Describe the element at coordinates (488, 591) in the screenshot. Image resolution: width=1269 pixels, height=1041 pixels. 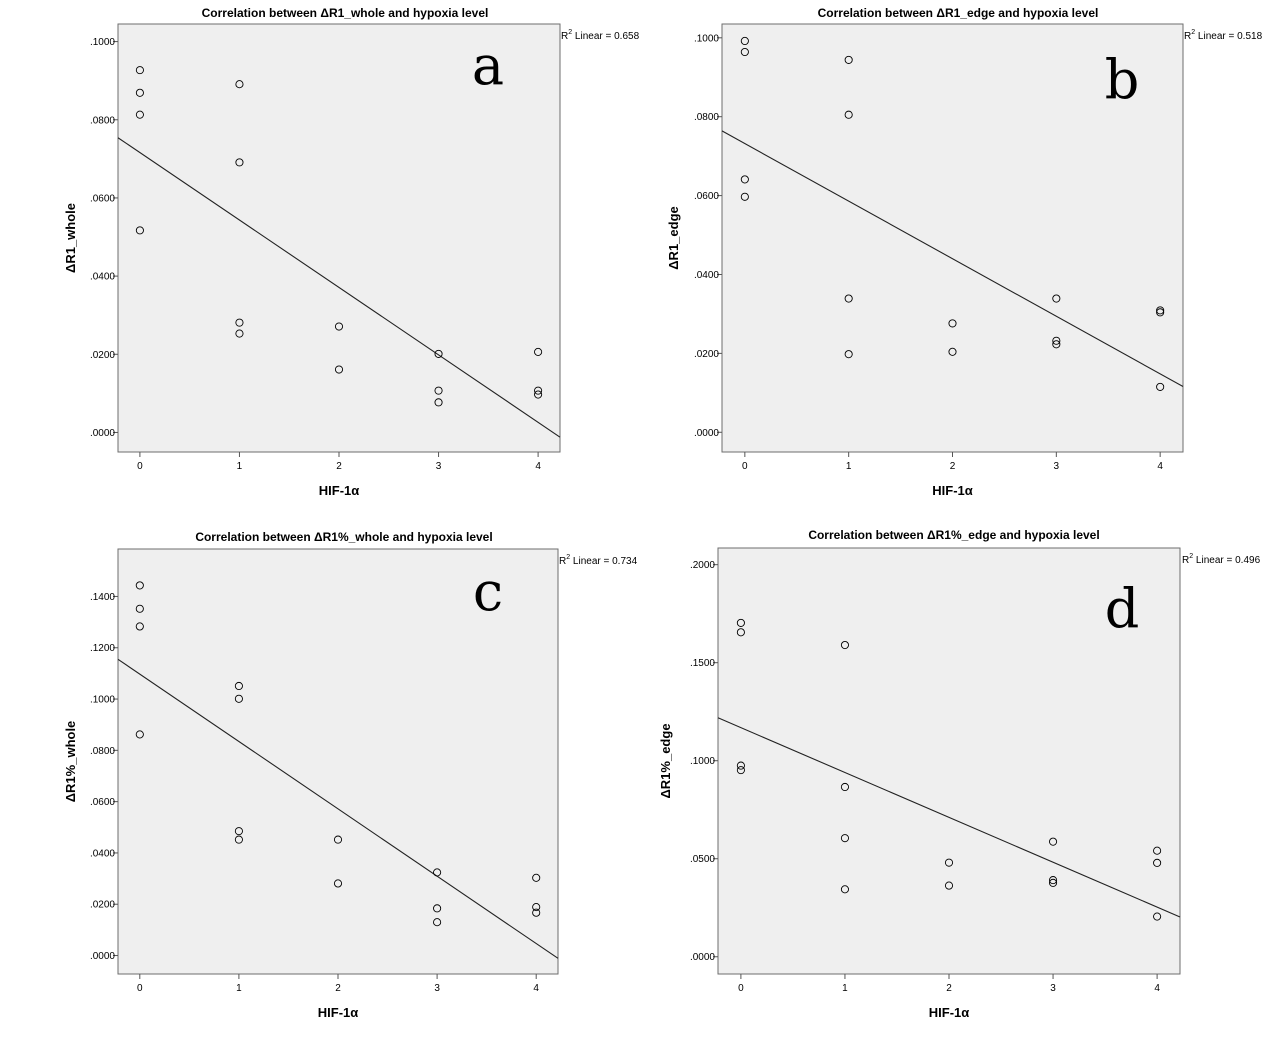
I see `panel-letter: c` at that location.